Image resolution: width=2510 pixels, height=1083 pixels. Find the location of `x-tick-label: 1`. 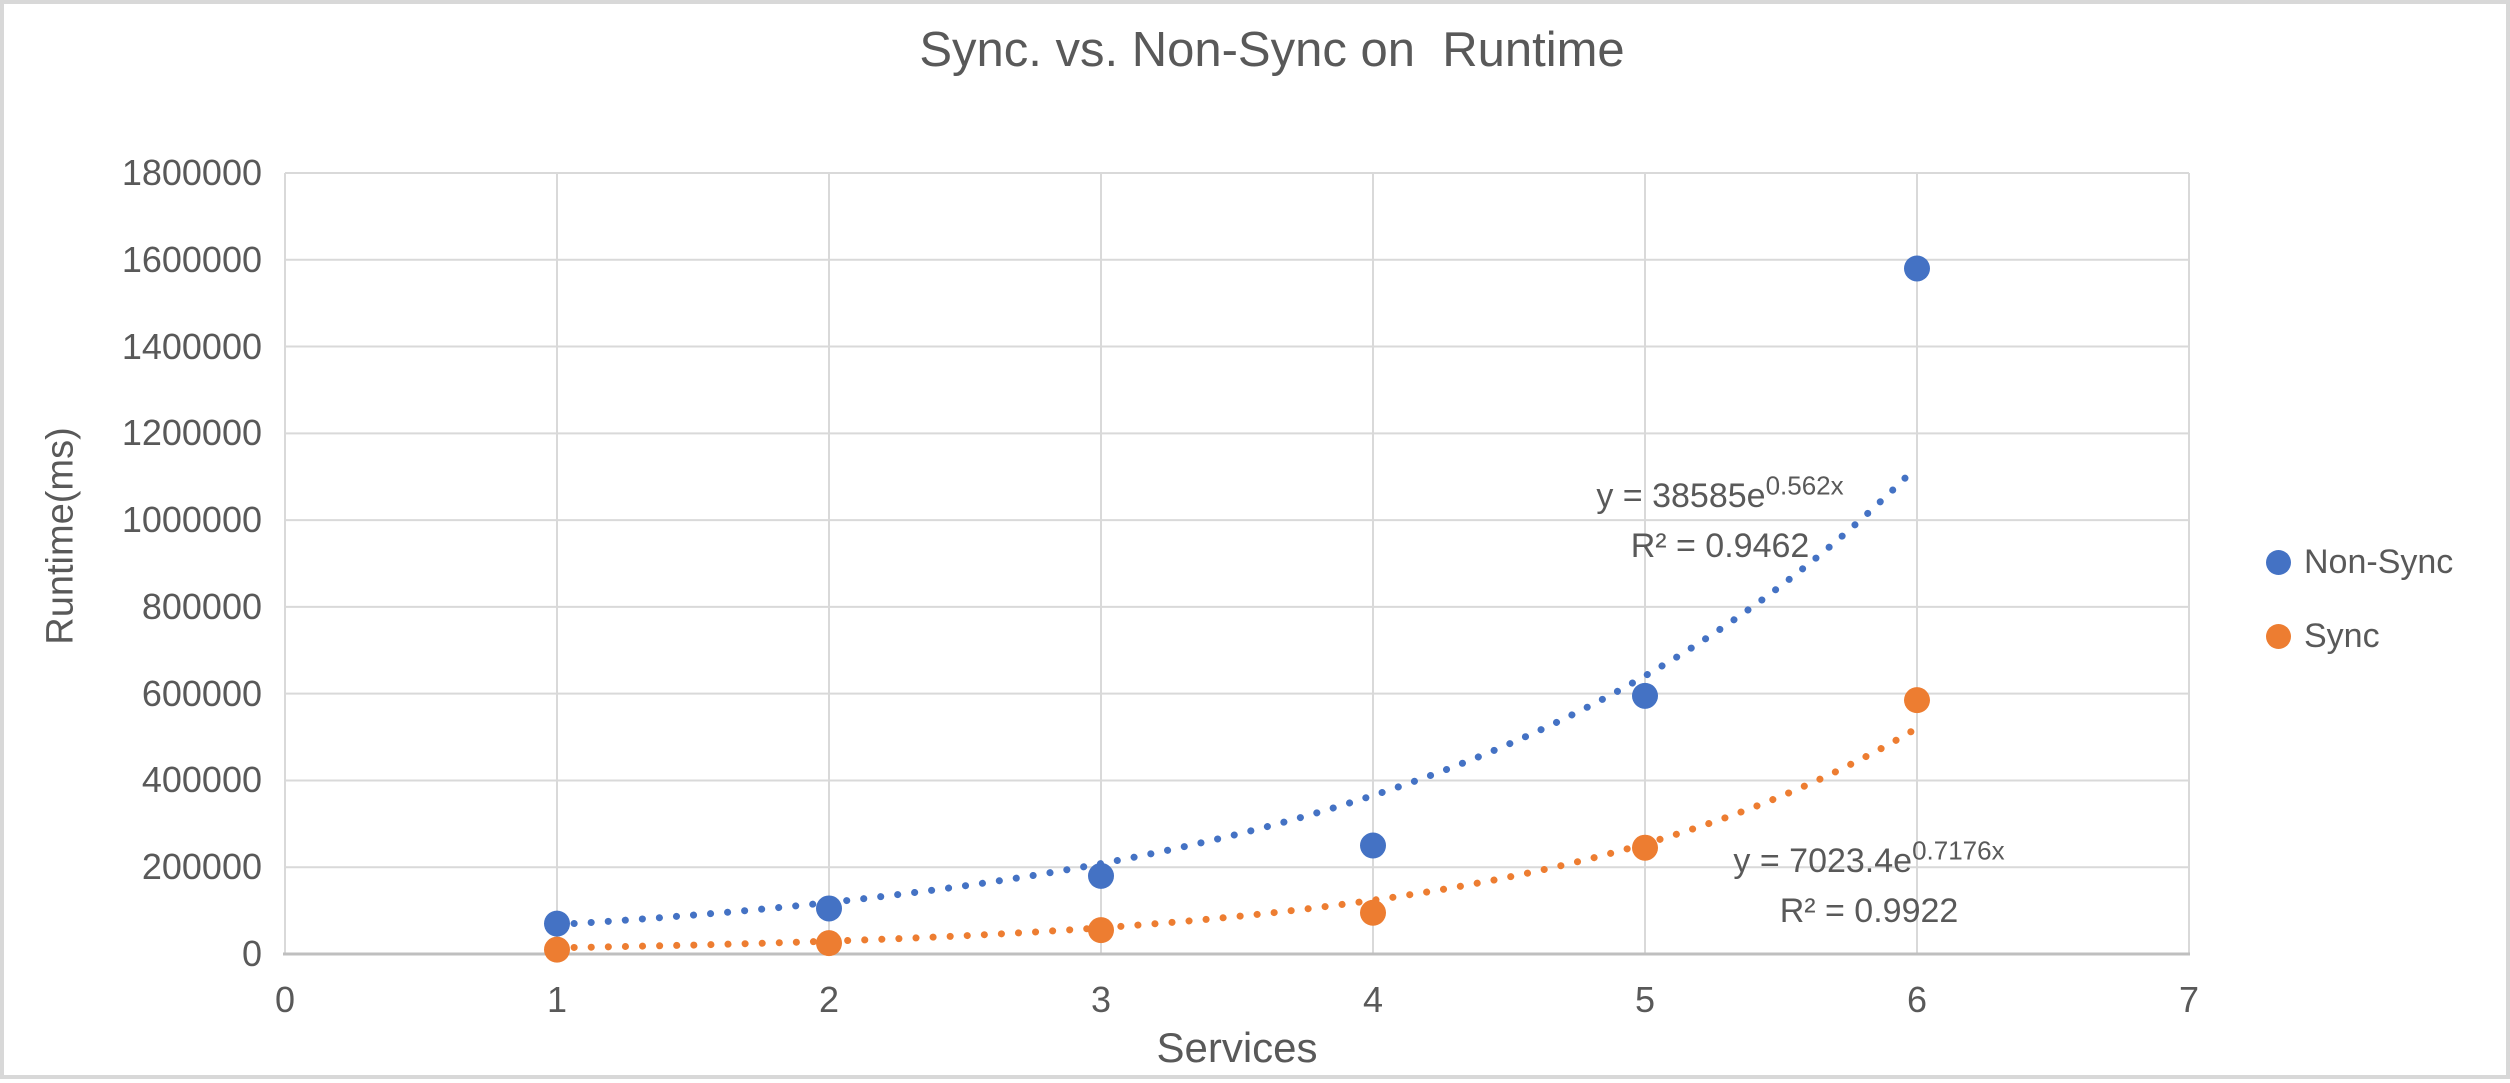

x-tick-label: 1 is located at coordinates (557, 999).